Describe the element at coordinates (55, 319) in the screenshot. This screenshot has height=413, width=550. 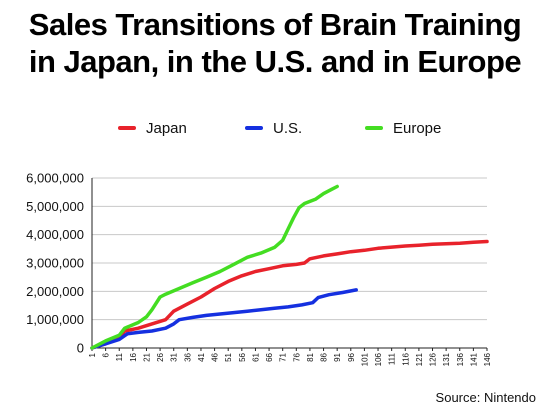
I see `y-tick-label: 1,000,000` at that location.